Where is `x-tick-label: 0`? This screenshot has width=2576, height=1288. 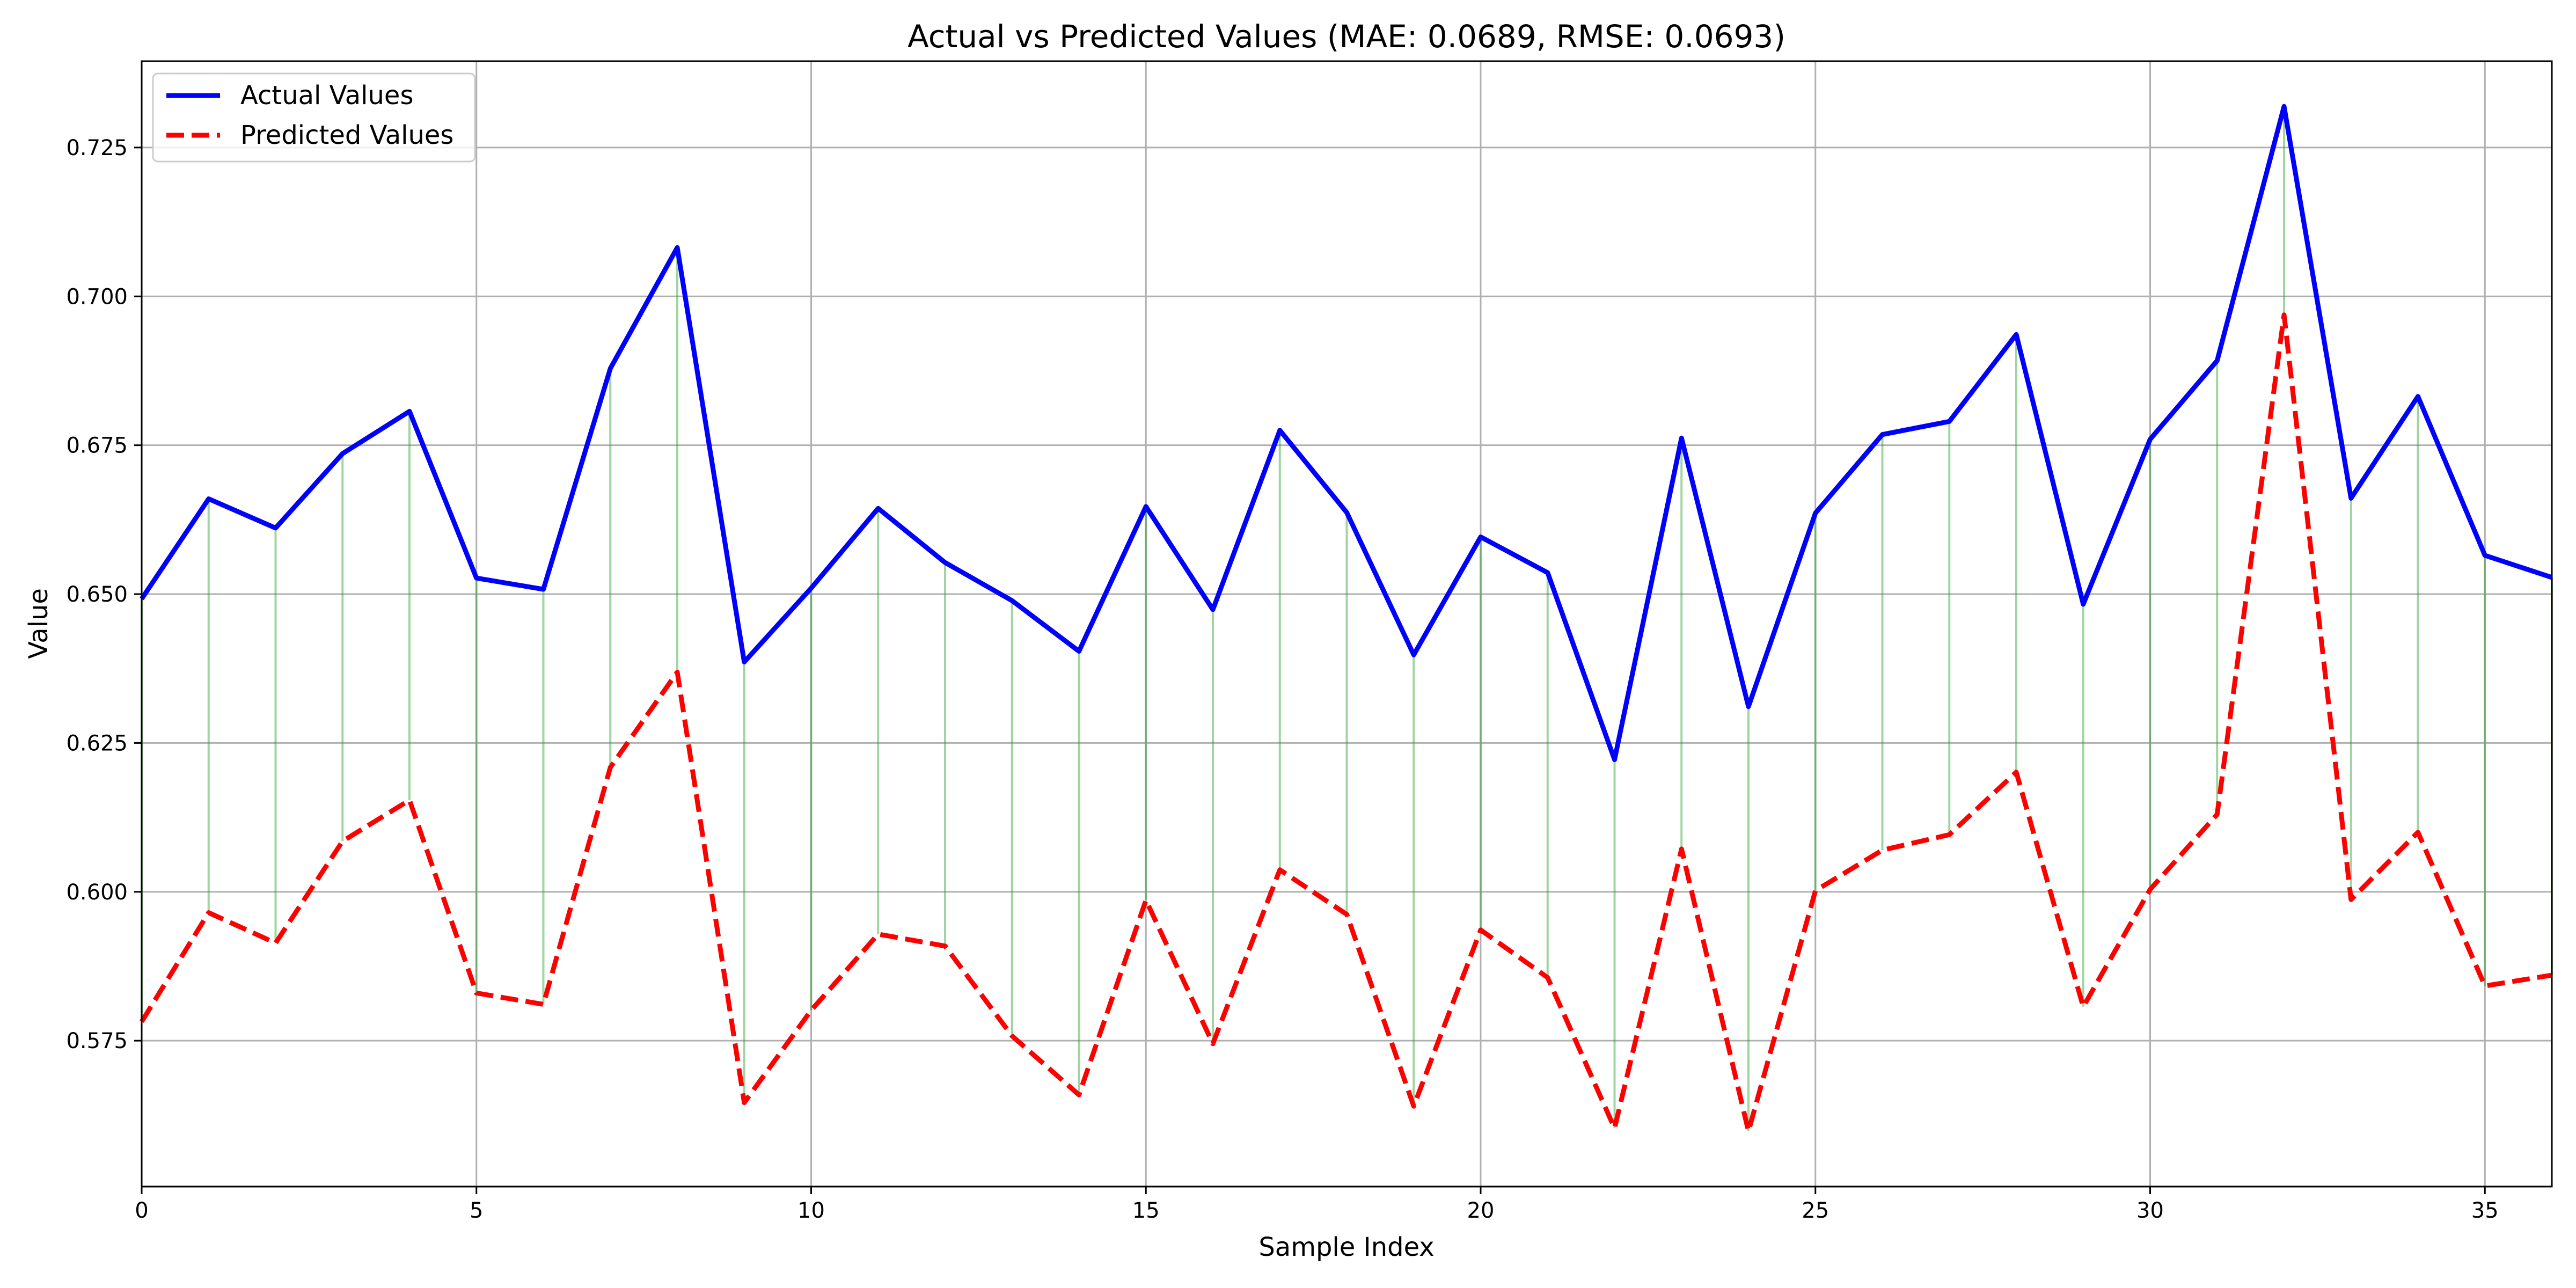
x-tick-label: 0 is located at coordinates (141, 1210).